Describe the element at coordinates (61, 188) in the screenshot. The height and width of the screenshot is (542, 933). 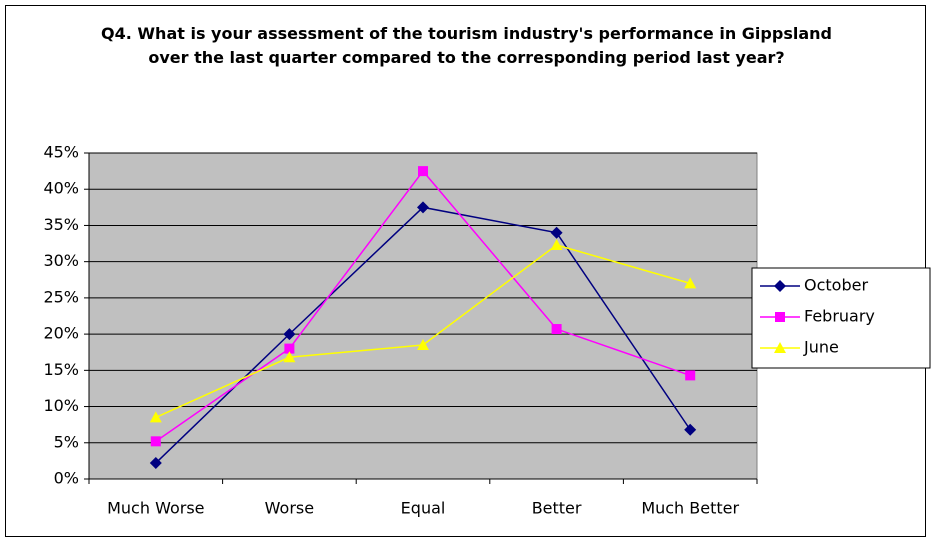
I see `y-tick-label: 40%` at that location.